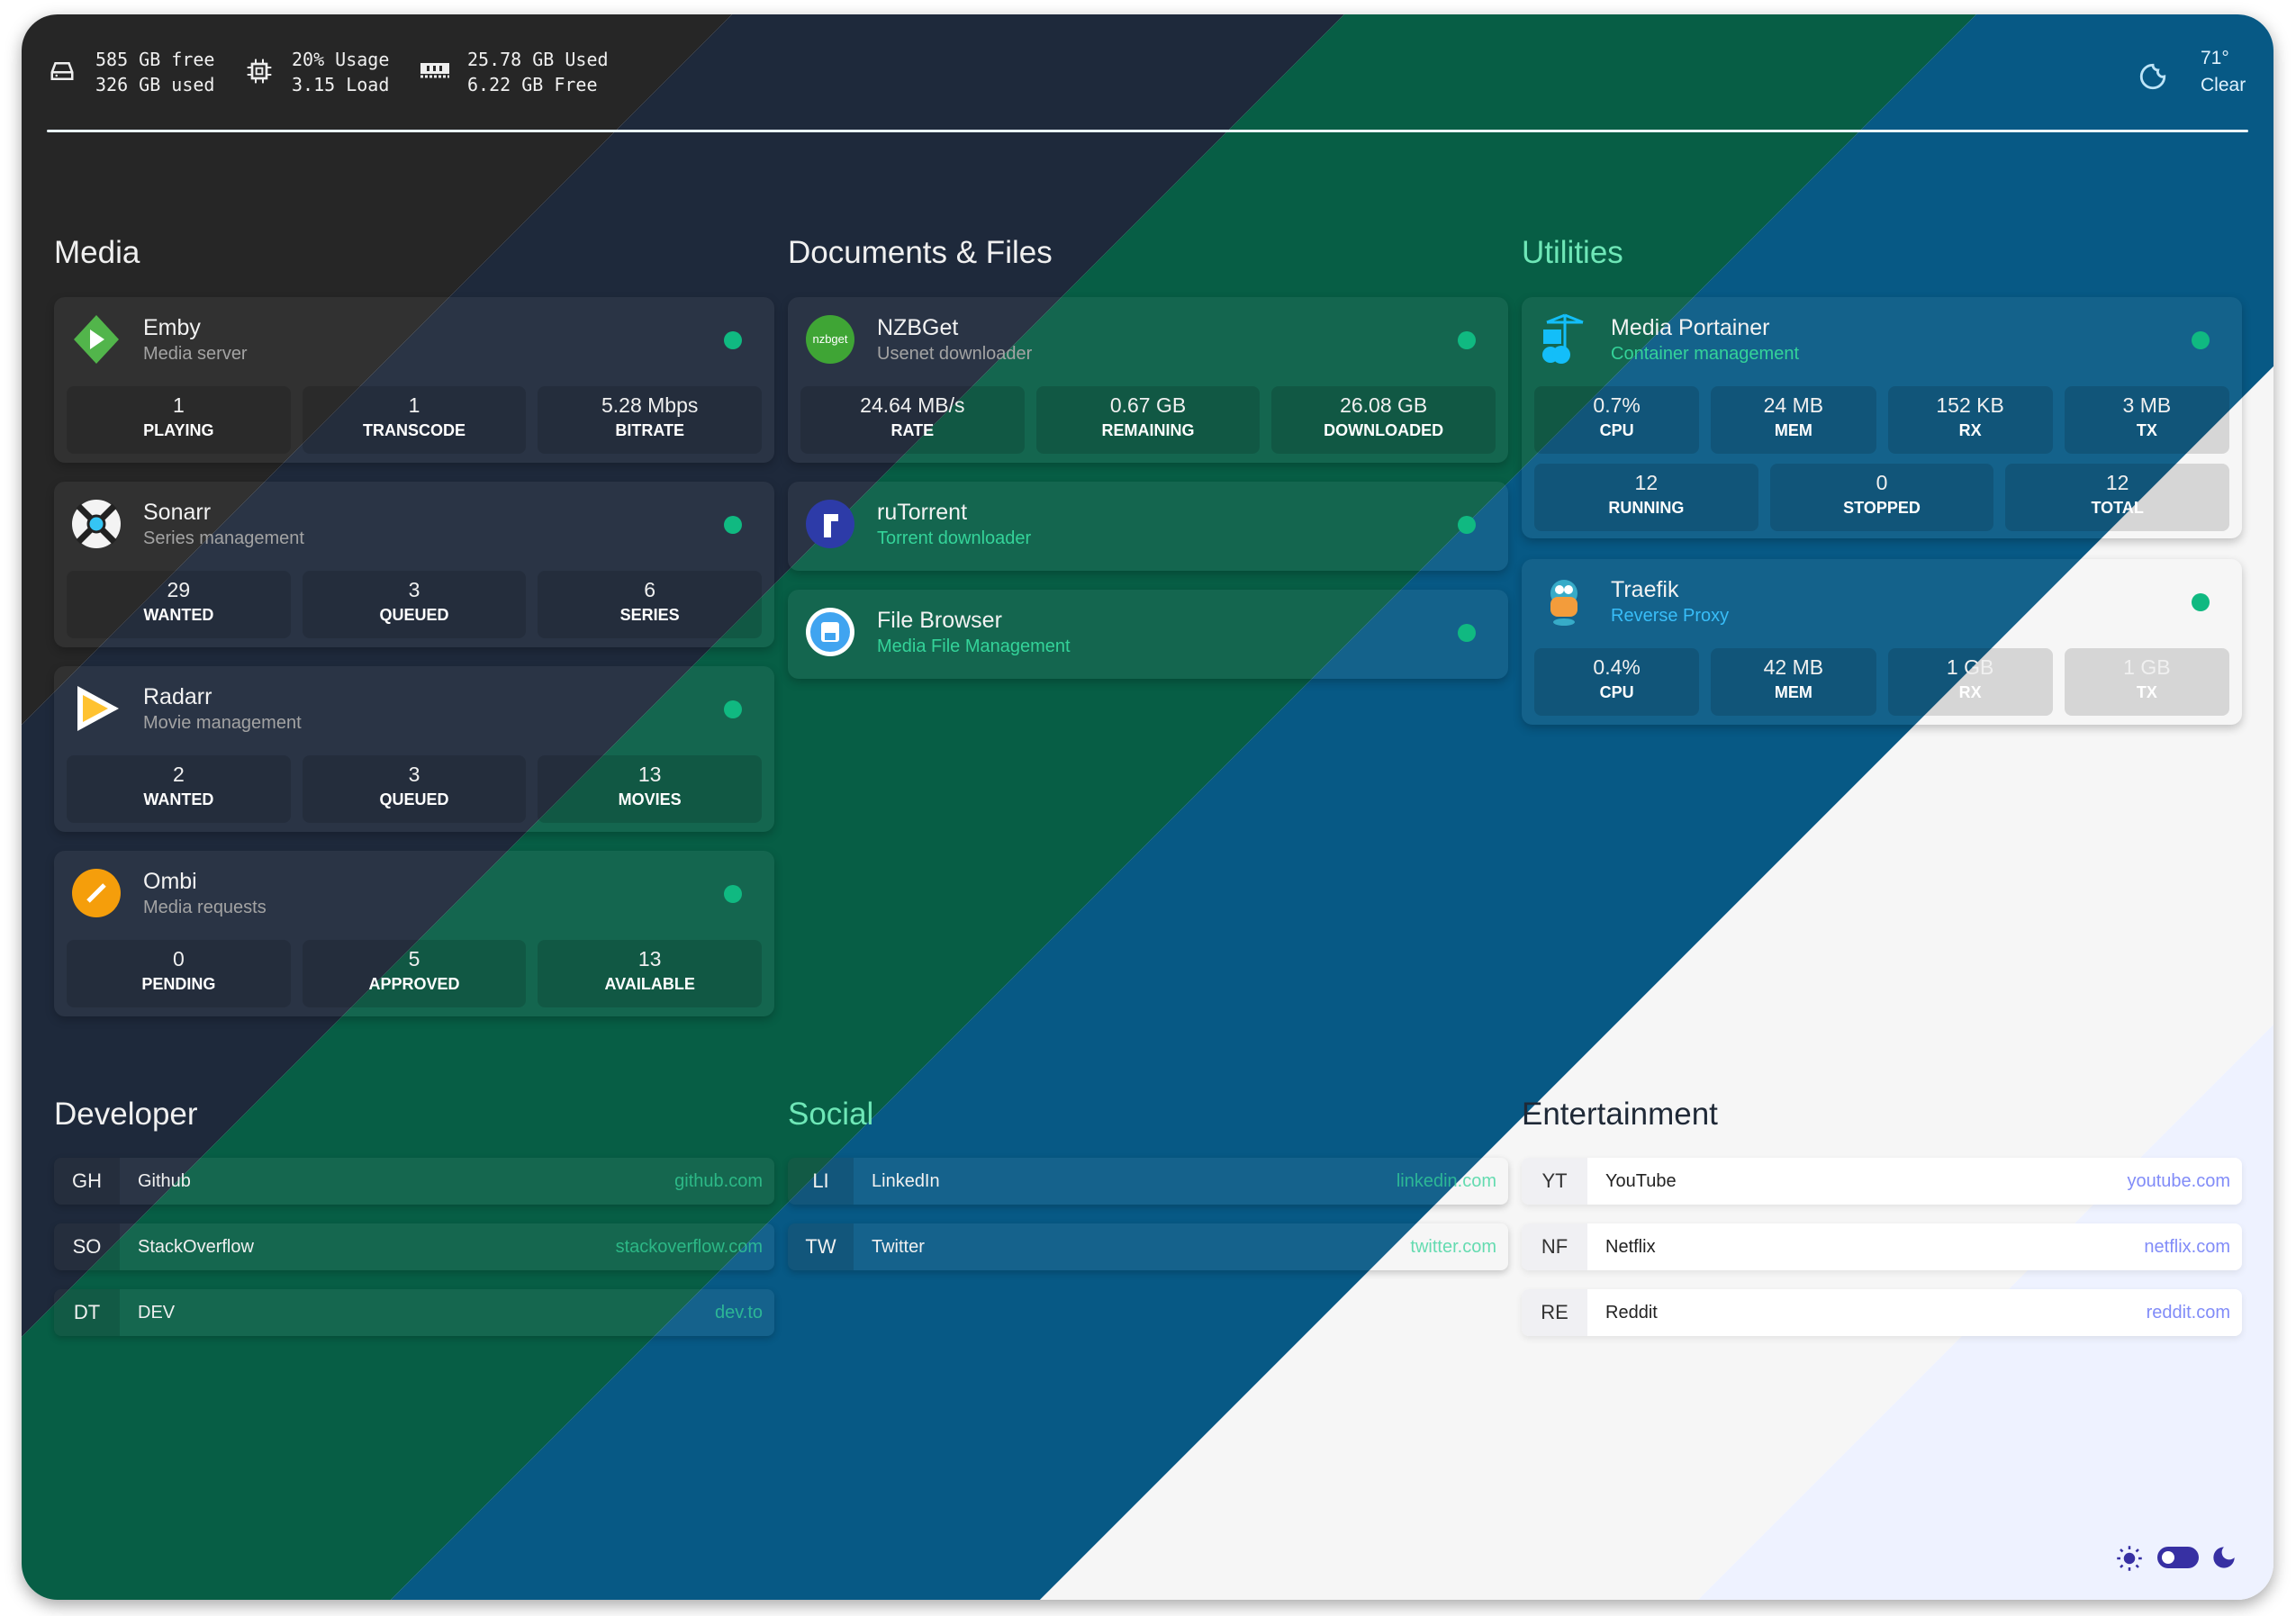 The image size is (2296, 1616). What do you see at coordinates (414, 774) in the screenshot?
I see `stat-value: 3` at bounding box center [414, 774].